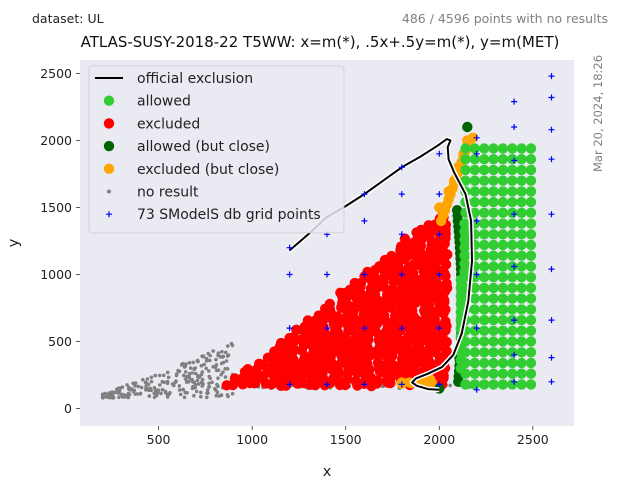 The height and width of the screenshot is (480, 640). Describe the element at coordinates (208, 170) in the screenshot. I see `legend-label: excluded (but close)` at that location.